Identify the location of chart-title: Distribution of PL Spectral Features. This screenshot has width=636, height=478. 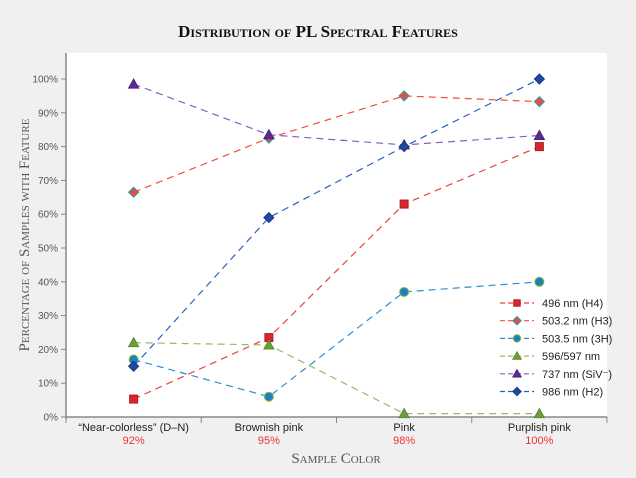
(318, 31).